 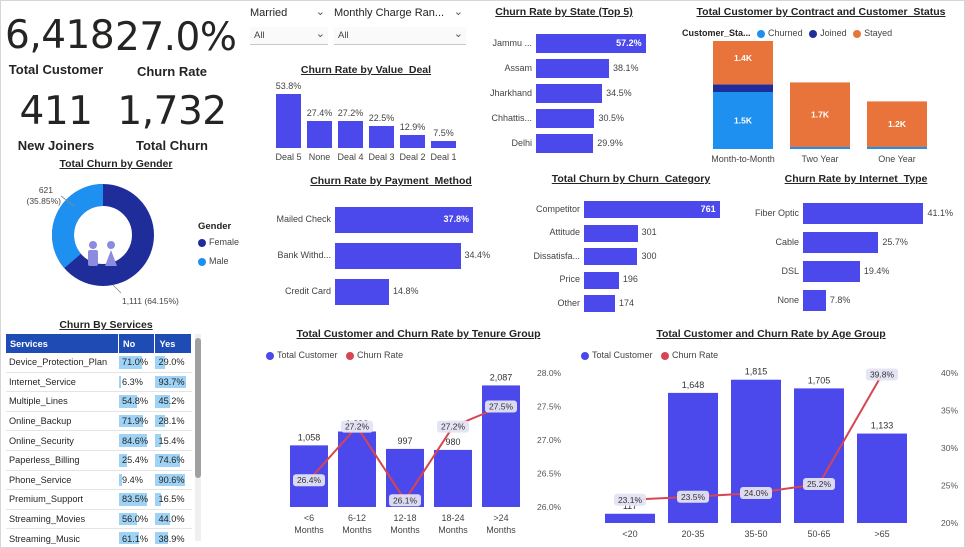 I want to click on donut-male-slice, so click(x=78, y=226).